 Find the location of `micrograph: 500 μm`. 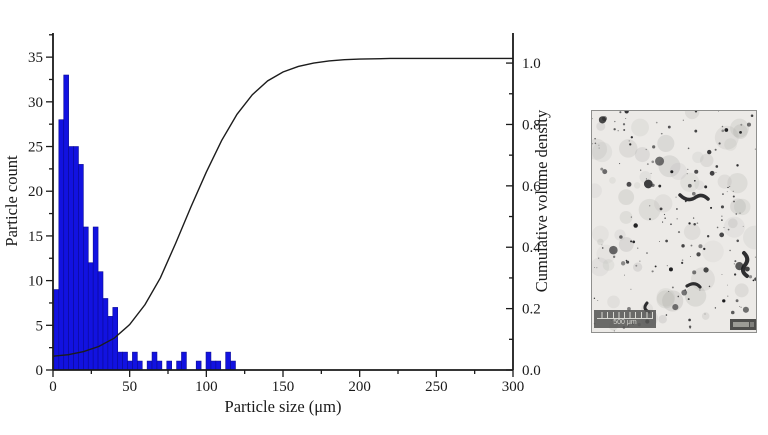

micrograph: 500 μm is located at coordinates (674, 221).